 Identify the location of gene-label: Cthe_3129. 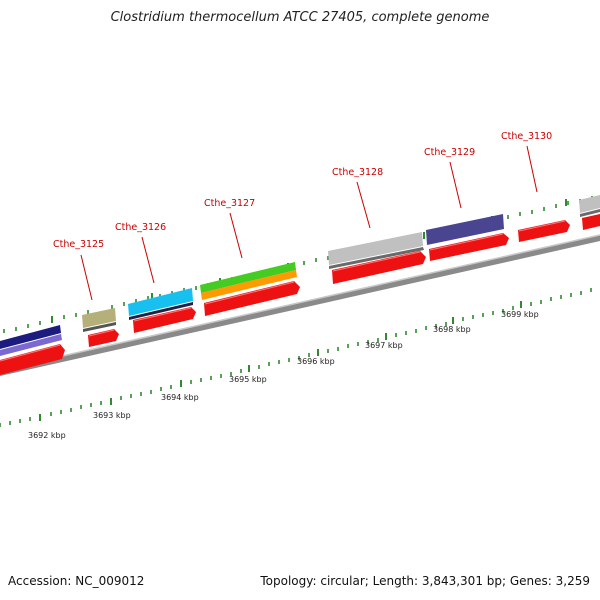
(449, 152).